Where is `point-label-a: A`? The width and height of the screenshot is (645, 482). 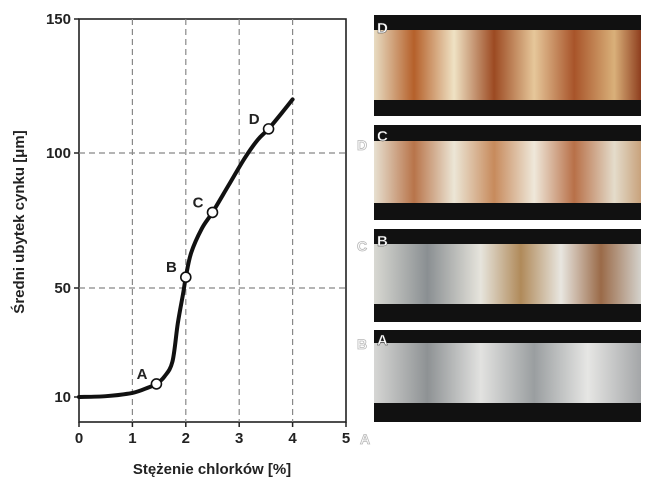 point-label-a: A is located at coordinates (142, 374).